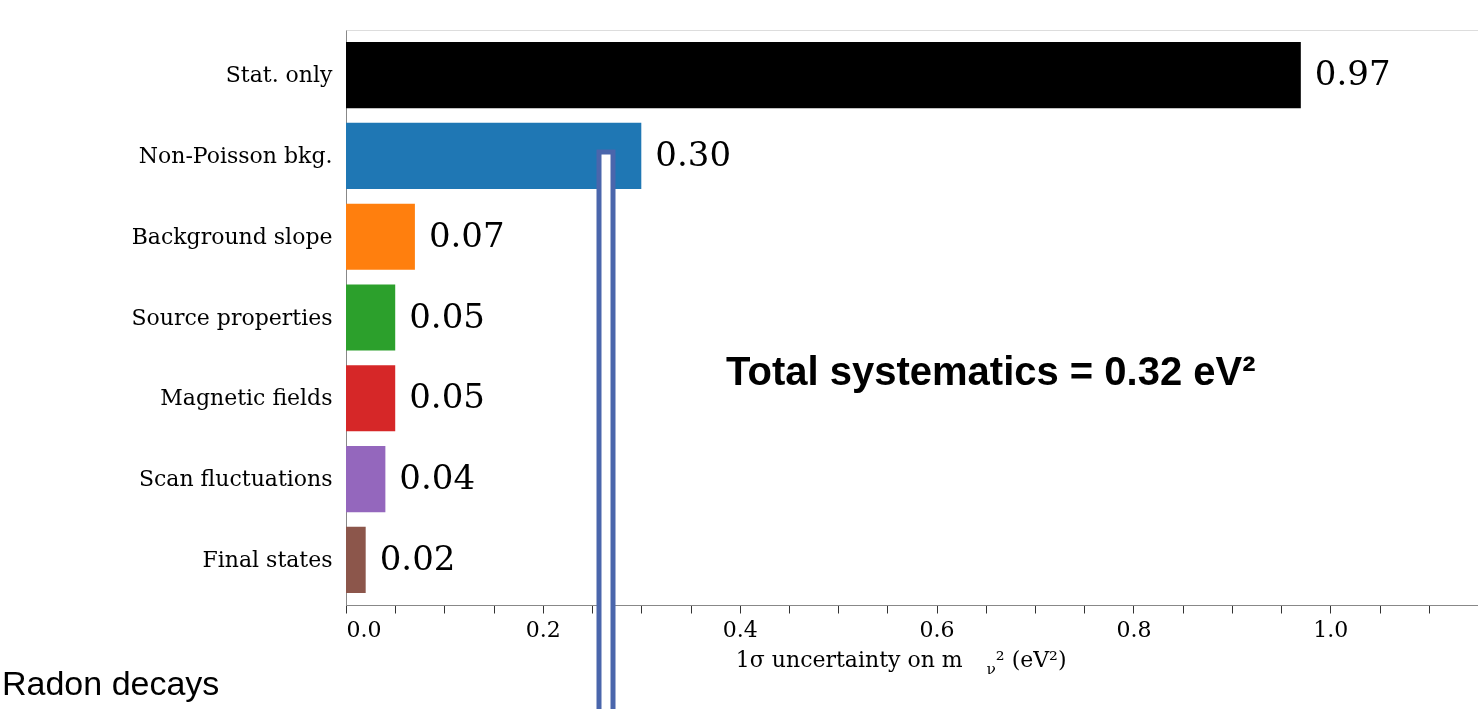 This screenshot has height=709, width=1478. I want to click on data-label: 0.07, so click(466, 234).